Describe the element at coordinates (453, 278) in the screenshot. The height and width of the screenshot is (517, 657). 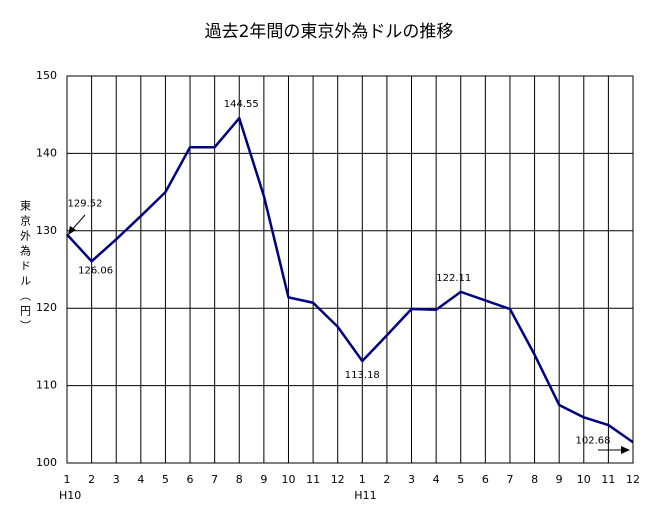
I see `data-label: 122.11` at that location.